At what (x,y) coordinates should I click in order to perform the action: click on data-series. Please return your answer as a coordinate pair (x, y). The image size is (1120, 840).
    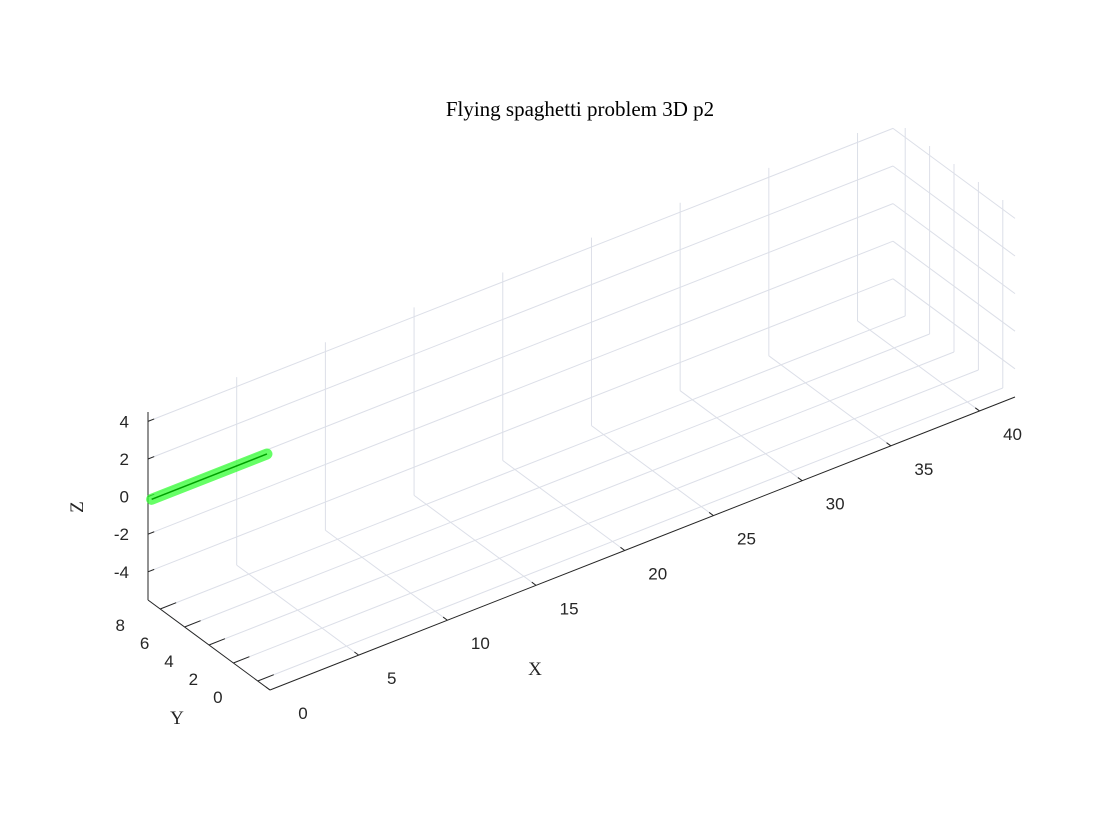
    Looking at the image, I should click on (209, 476).